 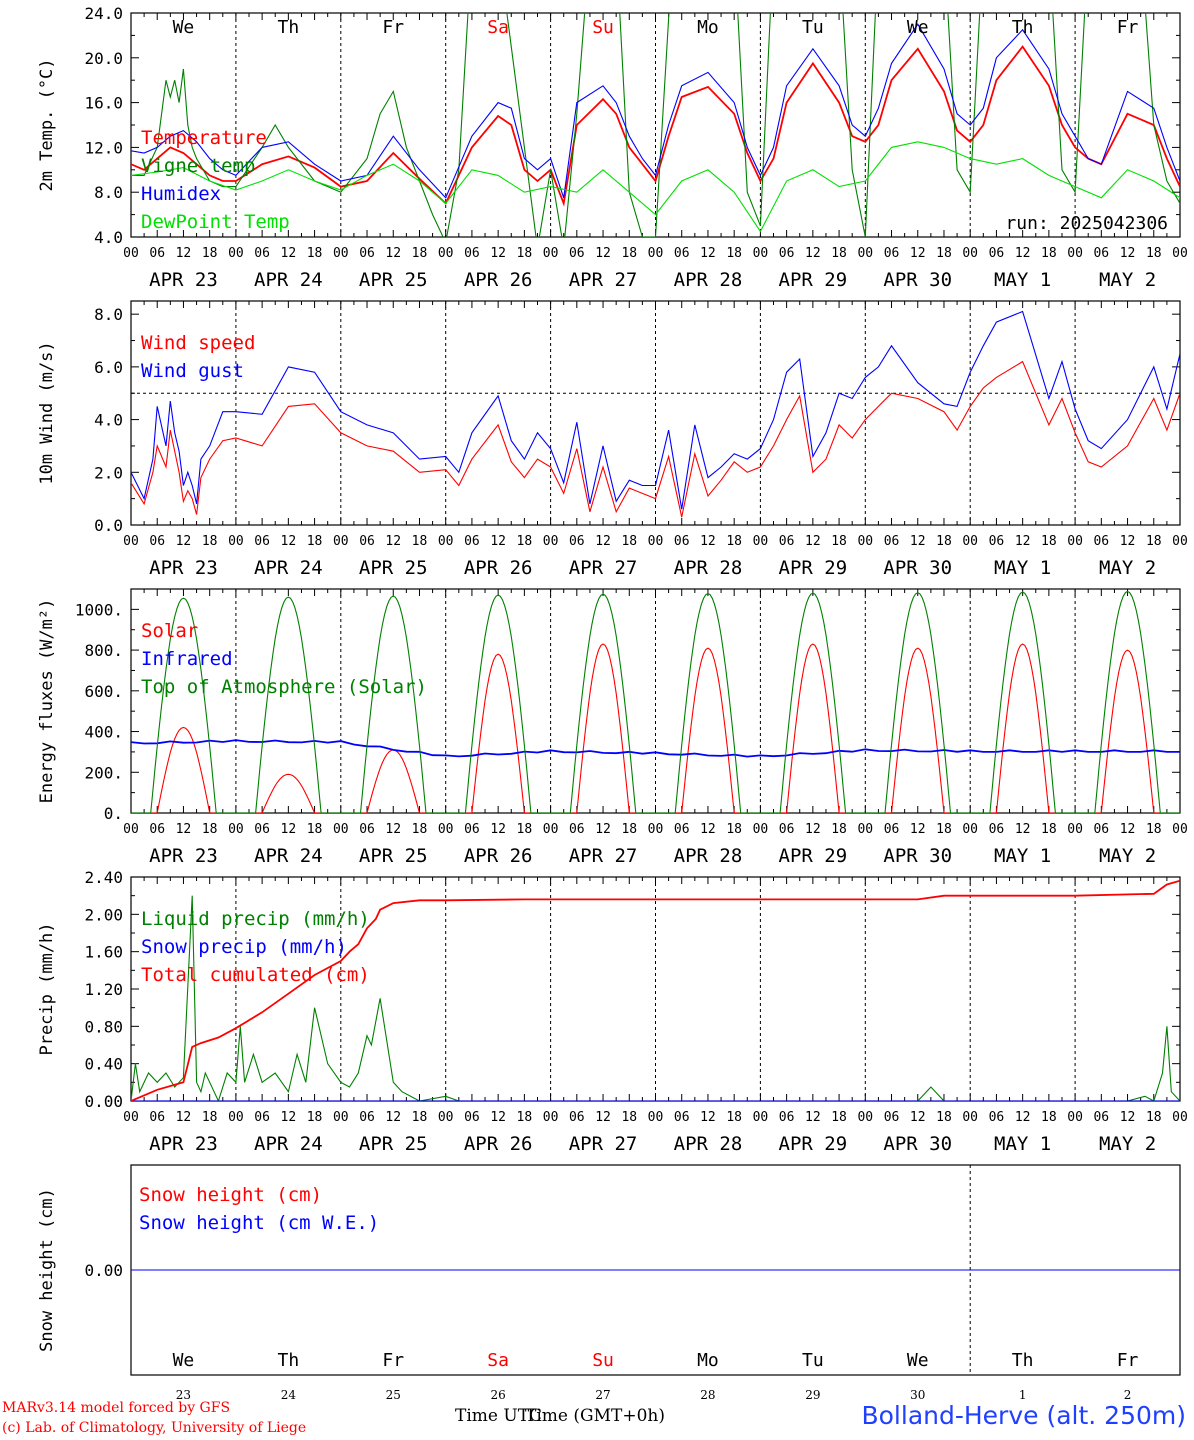 I want to click on day-name: Mo, so click(x=708, y=1360).